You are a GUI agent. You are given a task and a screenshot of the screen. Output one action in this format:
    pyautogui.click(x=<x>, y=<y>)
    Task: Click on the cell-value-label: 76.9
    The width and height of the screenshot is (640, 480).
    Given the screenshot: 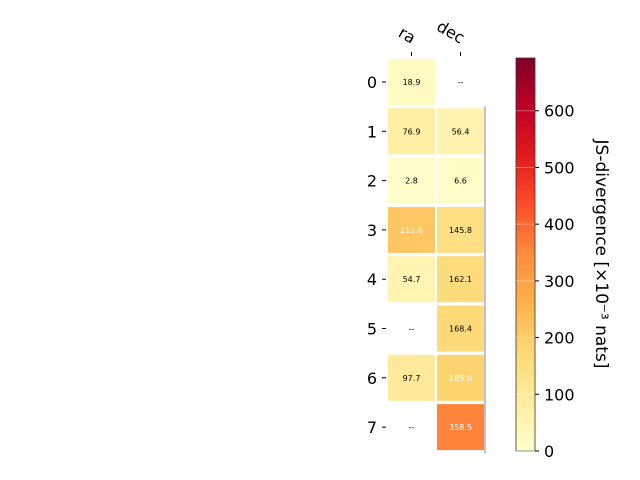 What is the action you would take?
    pyautogui.click(x=412, y=131)
    